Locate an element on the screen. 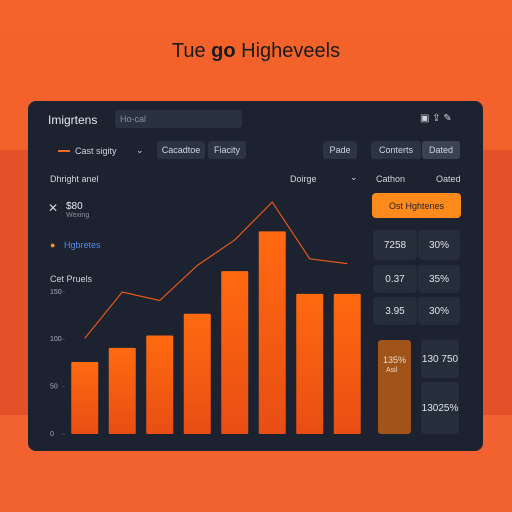  button: Pade is located at coordinates (340, 150).